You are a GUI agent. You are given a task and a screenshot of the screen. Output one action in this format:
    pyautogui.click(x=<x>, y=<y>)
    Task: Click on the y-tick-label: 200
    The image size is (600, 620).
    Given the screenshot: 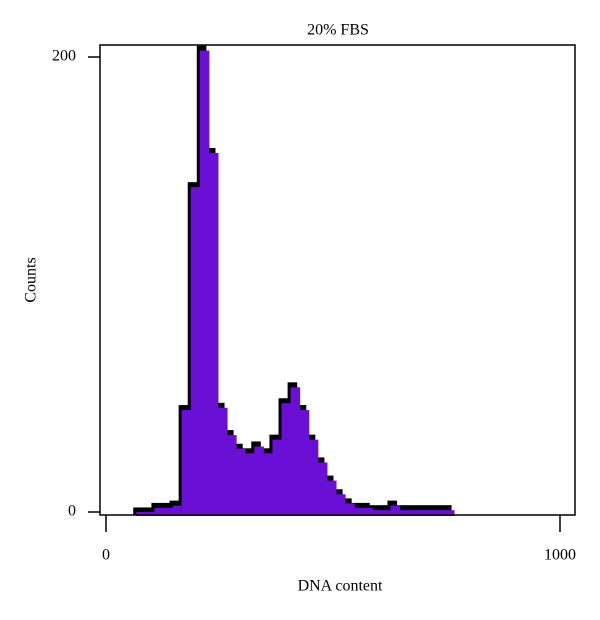 What is the action you would take?
    pyautogui.click(x=64, y=56)
    